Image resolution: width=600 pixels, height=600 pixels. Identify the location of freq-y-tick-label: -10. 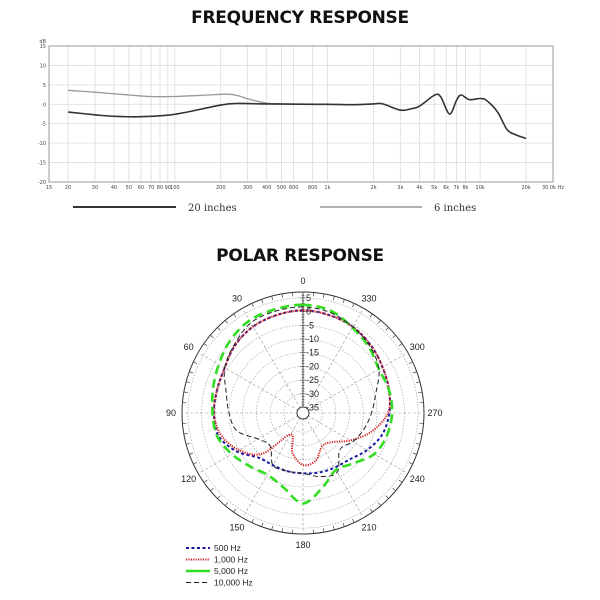
(42, 144).